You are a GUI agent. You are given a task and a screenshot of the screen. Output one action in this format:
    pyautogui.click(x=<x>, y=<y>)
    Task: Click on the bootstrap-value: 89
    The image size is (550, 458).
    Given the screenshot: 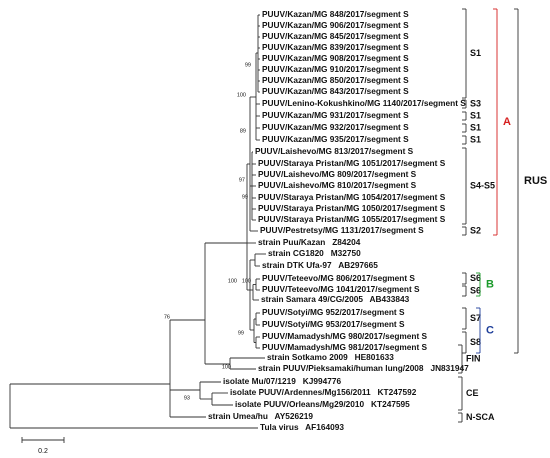 What is the action you would take?
    pyautogui.click(x=243, y=131)
    